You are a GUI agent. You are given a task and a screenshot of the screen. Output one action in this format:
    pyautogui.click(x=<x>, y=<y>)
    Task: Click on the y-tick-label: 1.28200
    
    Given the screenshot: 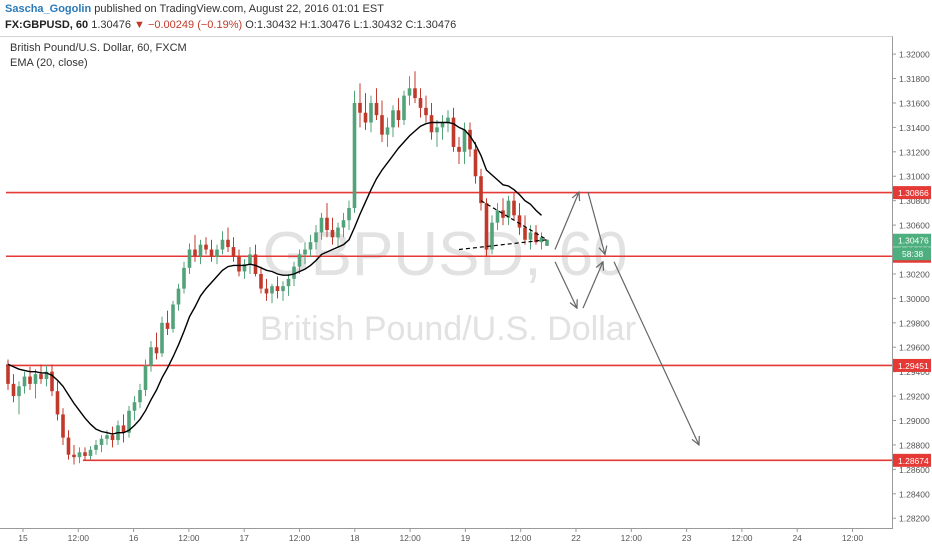 What is the action you would take?
    pyautogui.click(x=914, y=519)
    